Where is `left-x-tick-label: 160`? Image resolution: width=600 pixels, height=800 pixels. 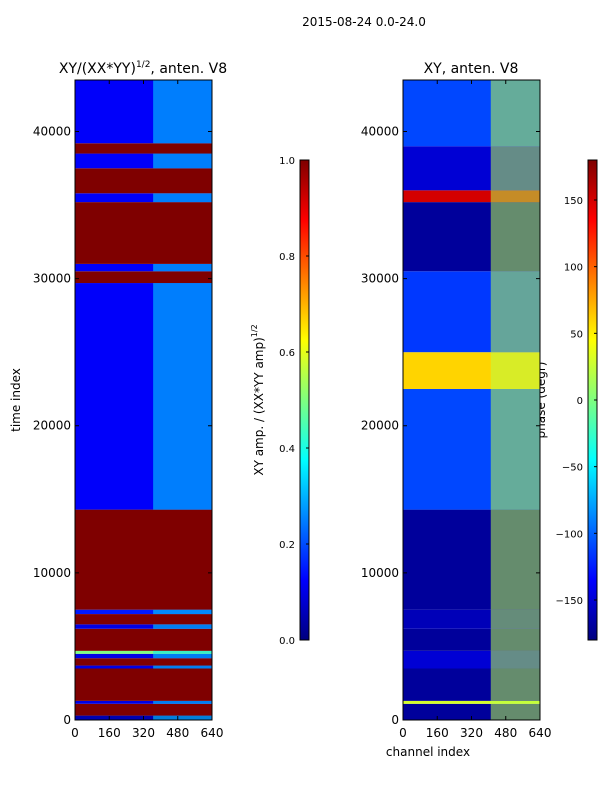 left-x-tick-label: 160 is located at coordinates (109, 733).